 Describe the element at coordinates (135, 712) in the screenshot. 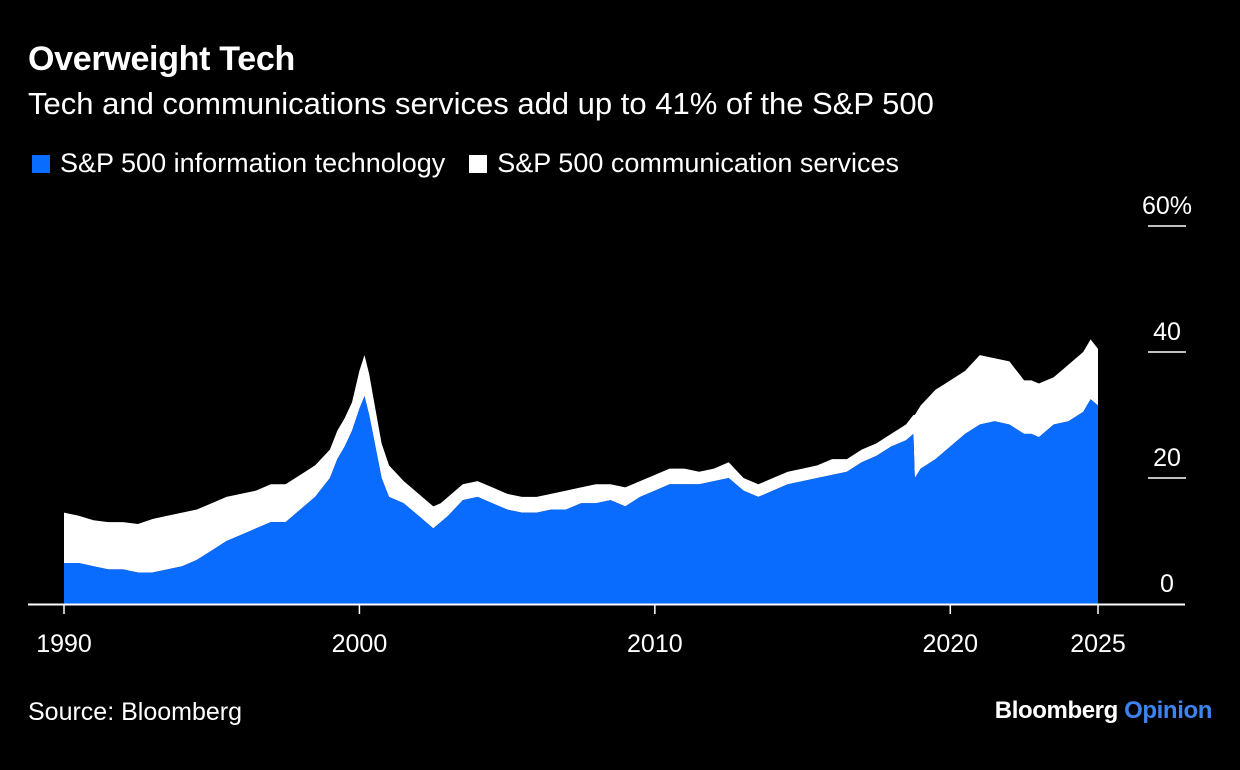

I see `source-note: Source: Bloomberg` at that location.